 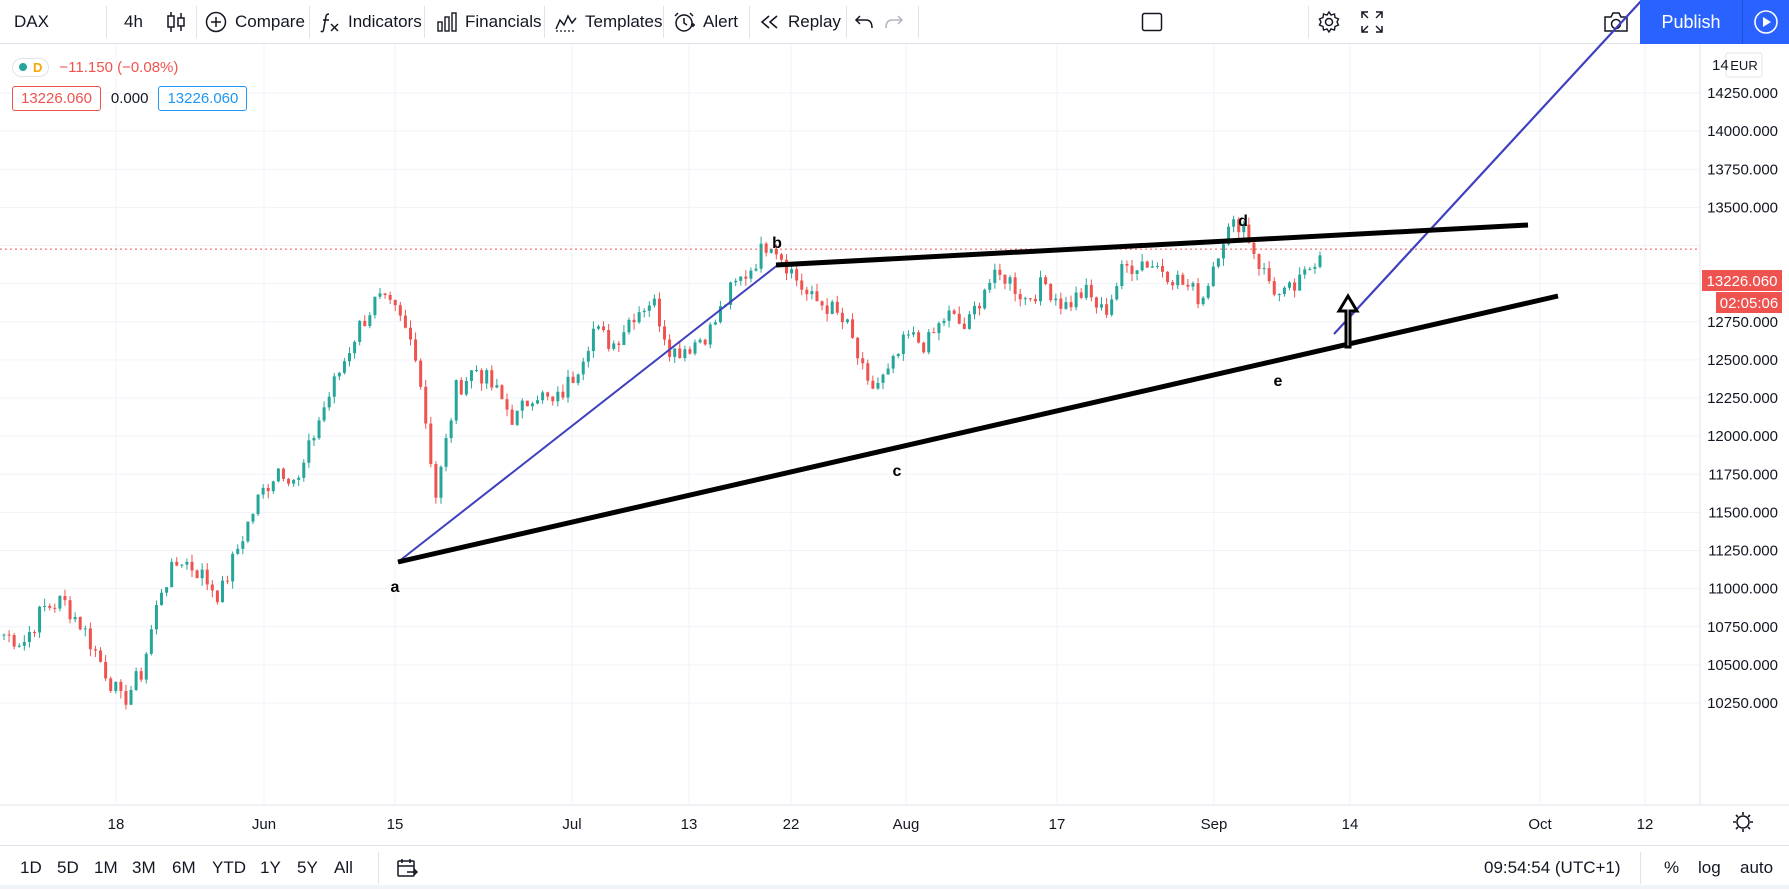 I want to click on log-scale-toggle: log, so click(x=1709, y=868).